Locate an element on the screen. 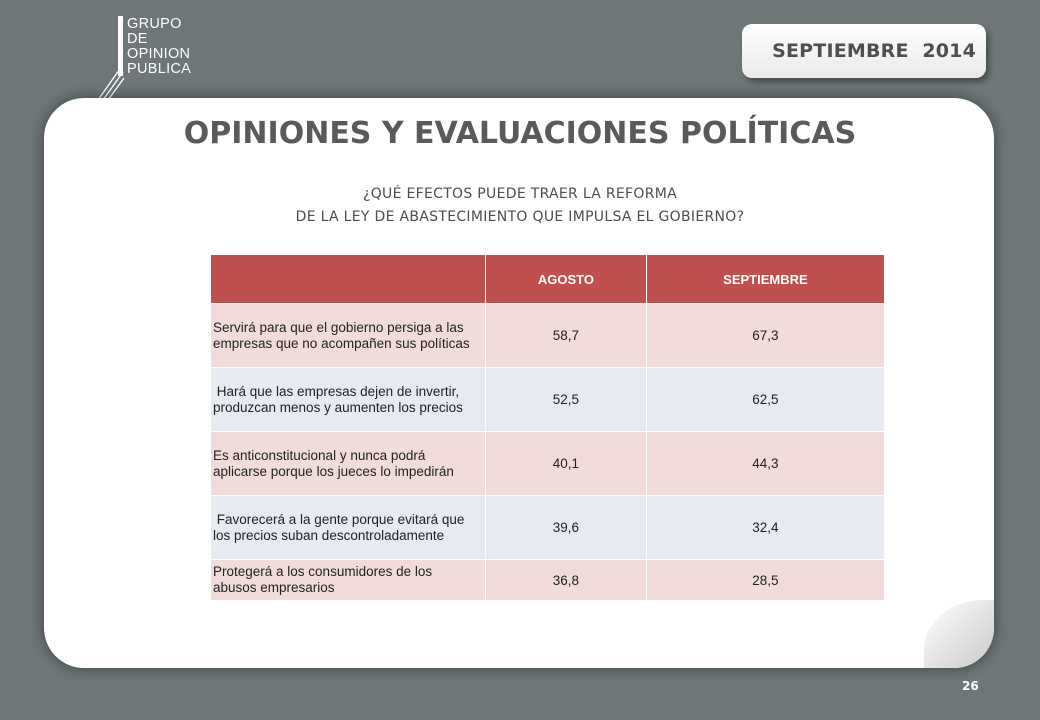 The image size is (1040, 720). value-septiembre: 44,3 is located at coordinates (765, 463).